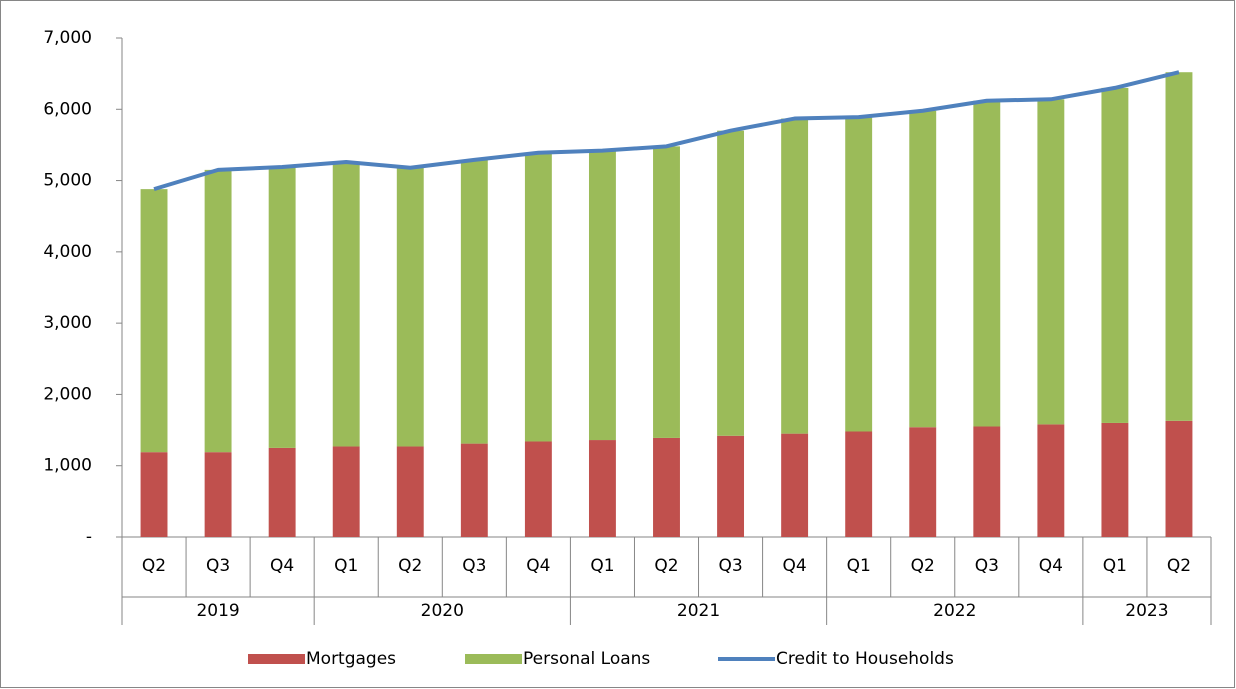  Describe the element at coordinates (351, 659) in the screenshot. I see `legend-label: Mortgages` at that location.